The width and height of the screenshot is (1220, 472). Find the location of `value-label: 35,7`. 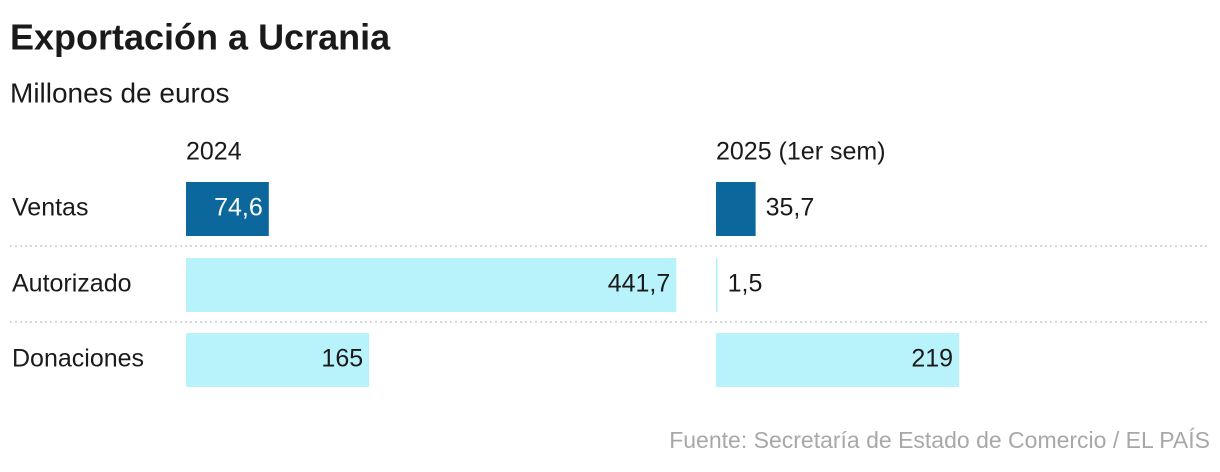

value-label: 35,7 is located at coordinates (790, 208).